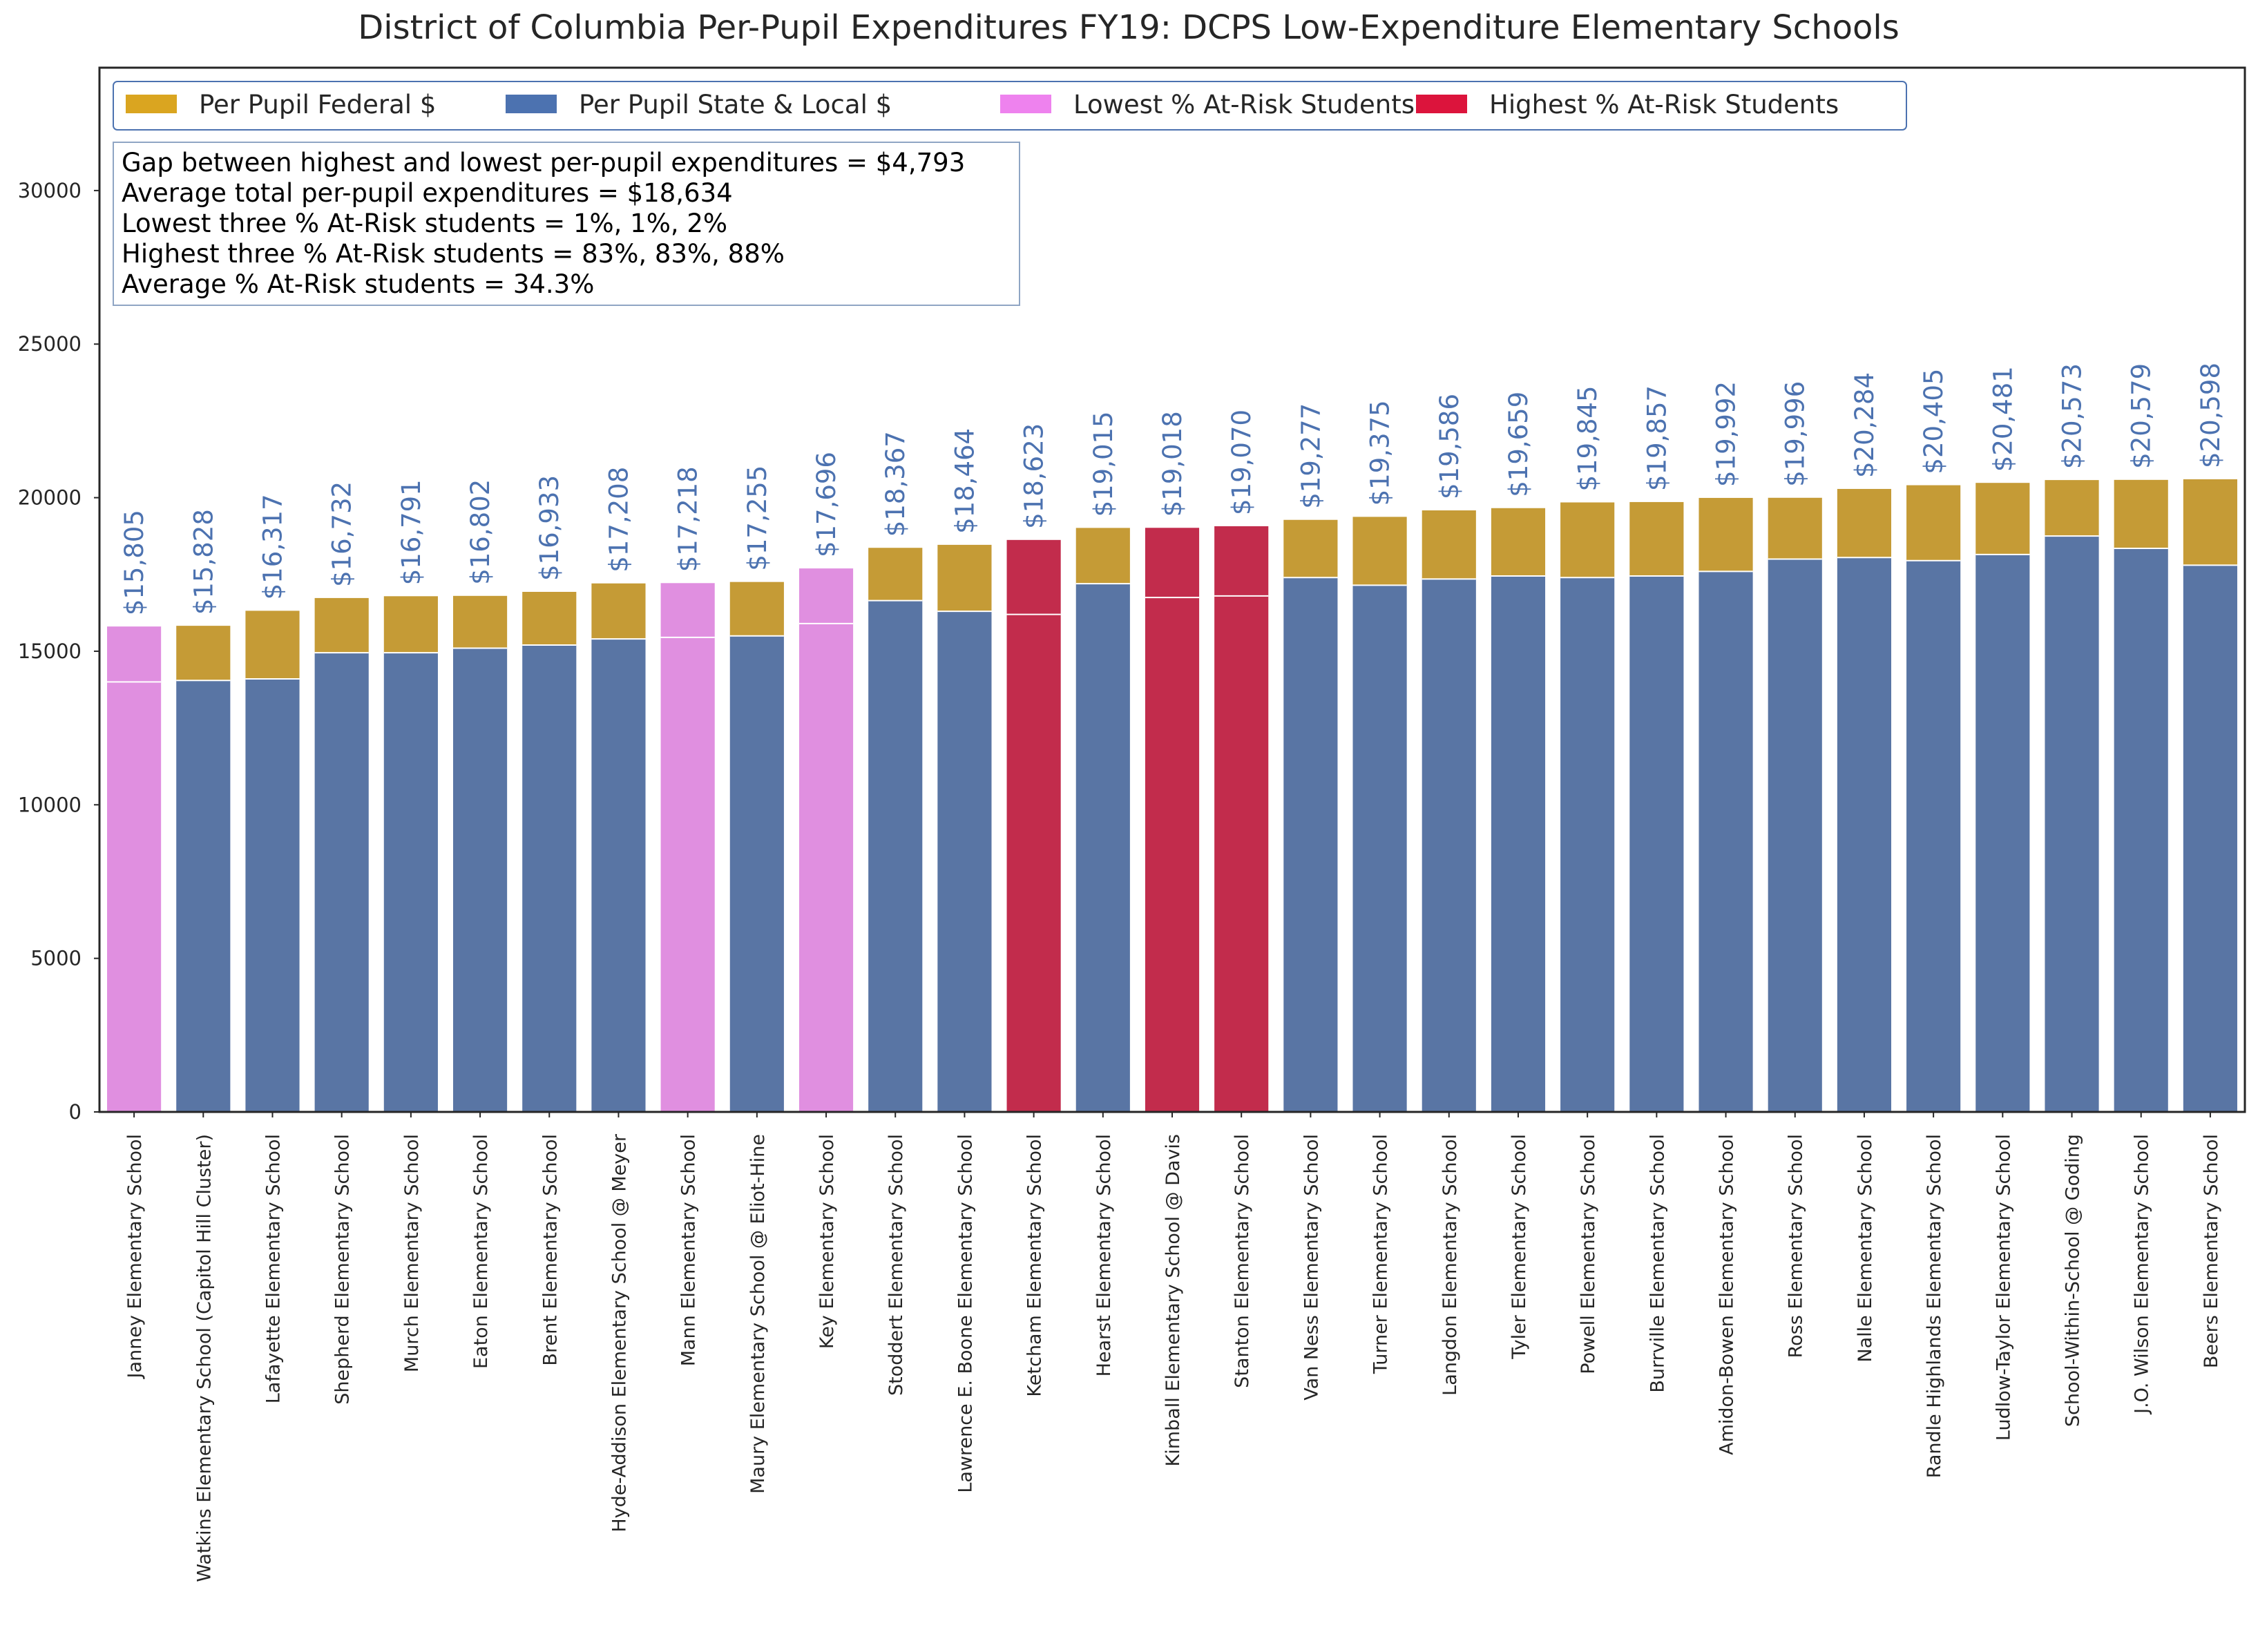 This screenshot has height=1652, width=2258. Describe the element at coordinates (619, 1333) in the screenshot. I see `x-tick-label: Hyde-Addison Elementary School @ Meyer` at that location.